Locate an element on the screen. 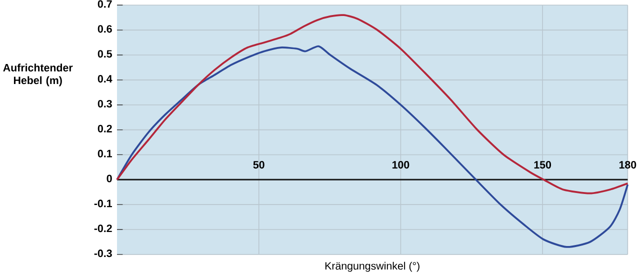  x-tick-label: 100 is located at coordinates (401, 165).